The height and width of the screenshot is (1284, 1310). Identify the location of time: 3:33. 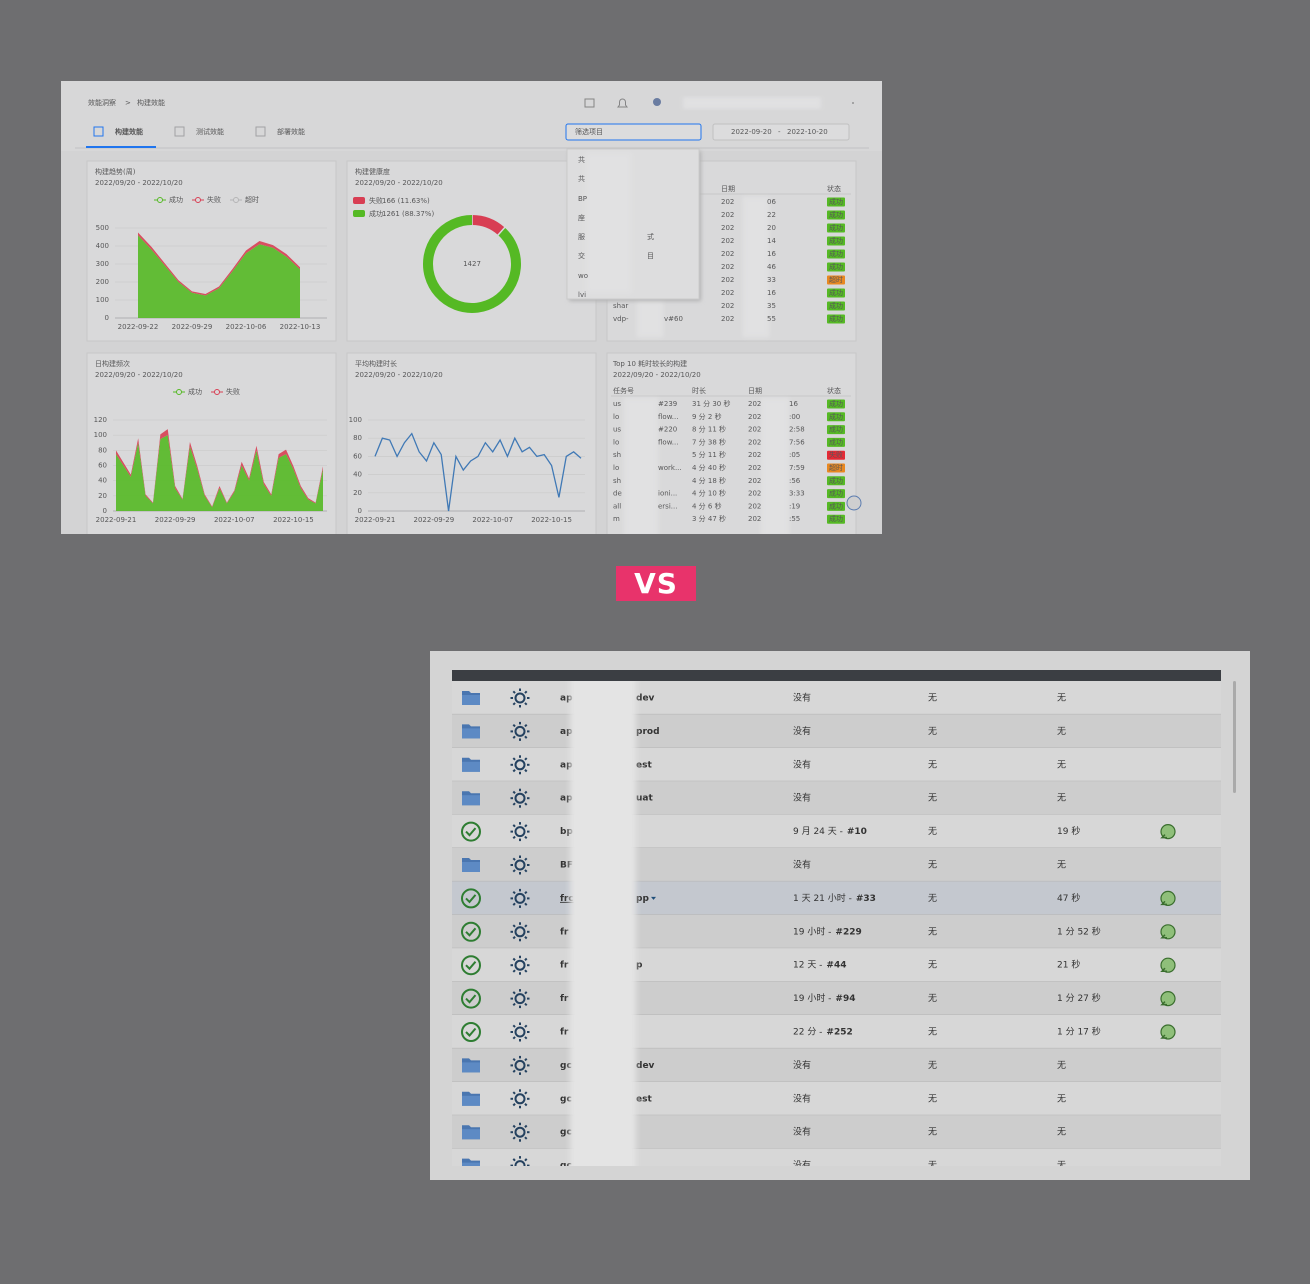
(797, 494).